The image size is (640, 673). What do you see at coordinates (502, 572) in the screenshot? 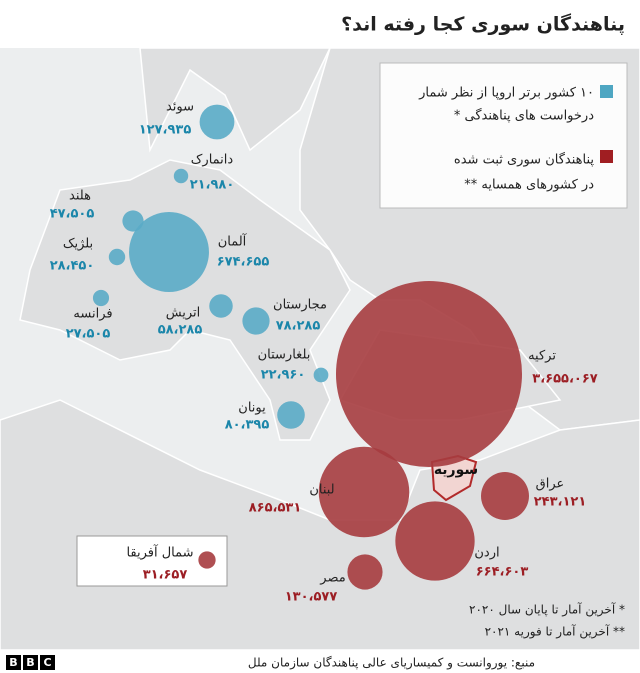
I see `value-label: ۶۶۴،۶۰۳` at bounding box center [502, 572].